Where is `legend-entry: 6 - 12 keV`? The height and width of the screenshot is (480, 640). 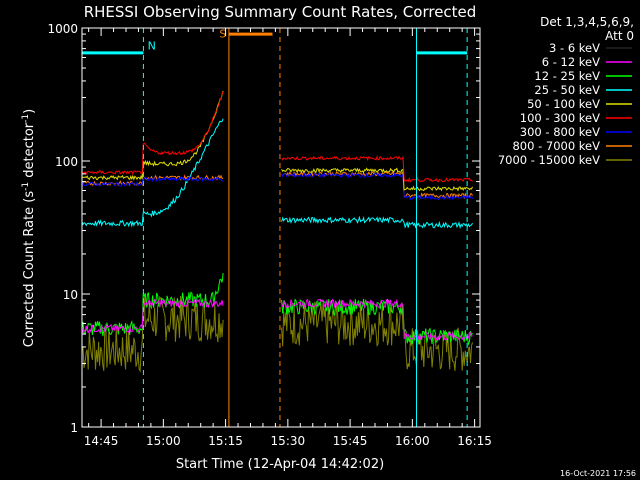 legend-entry: 6 - 12 keV is located at coordinates (571, 62).